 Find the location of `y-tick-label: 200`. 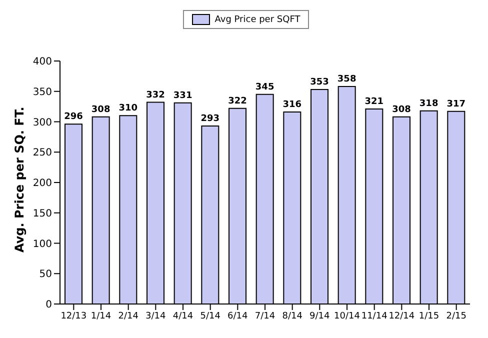

y-tick-label: 200 is located at coordinates (42, 184).